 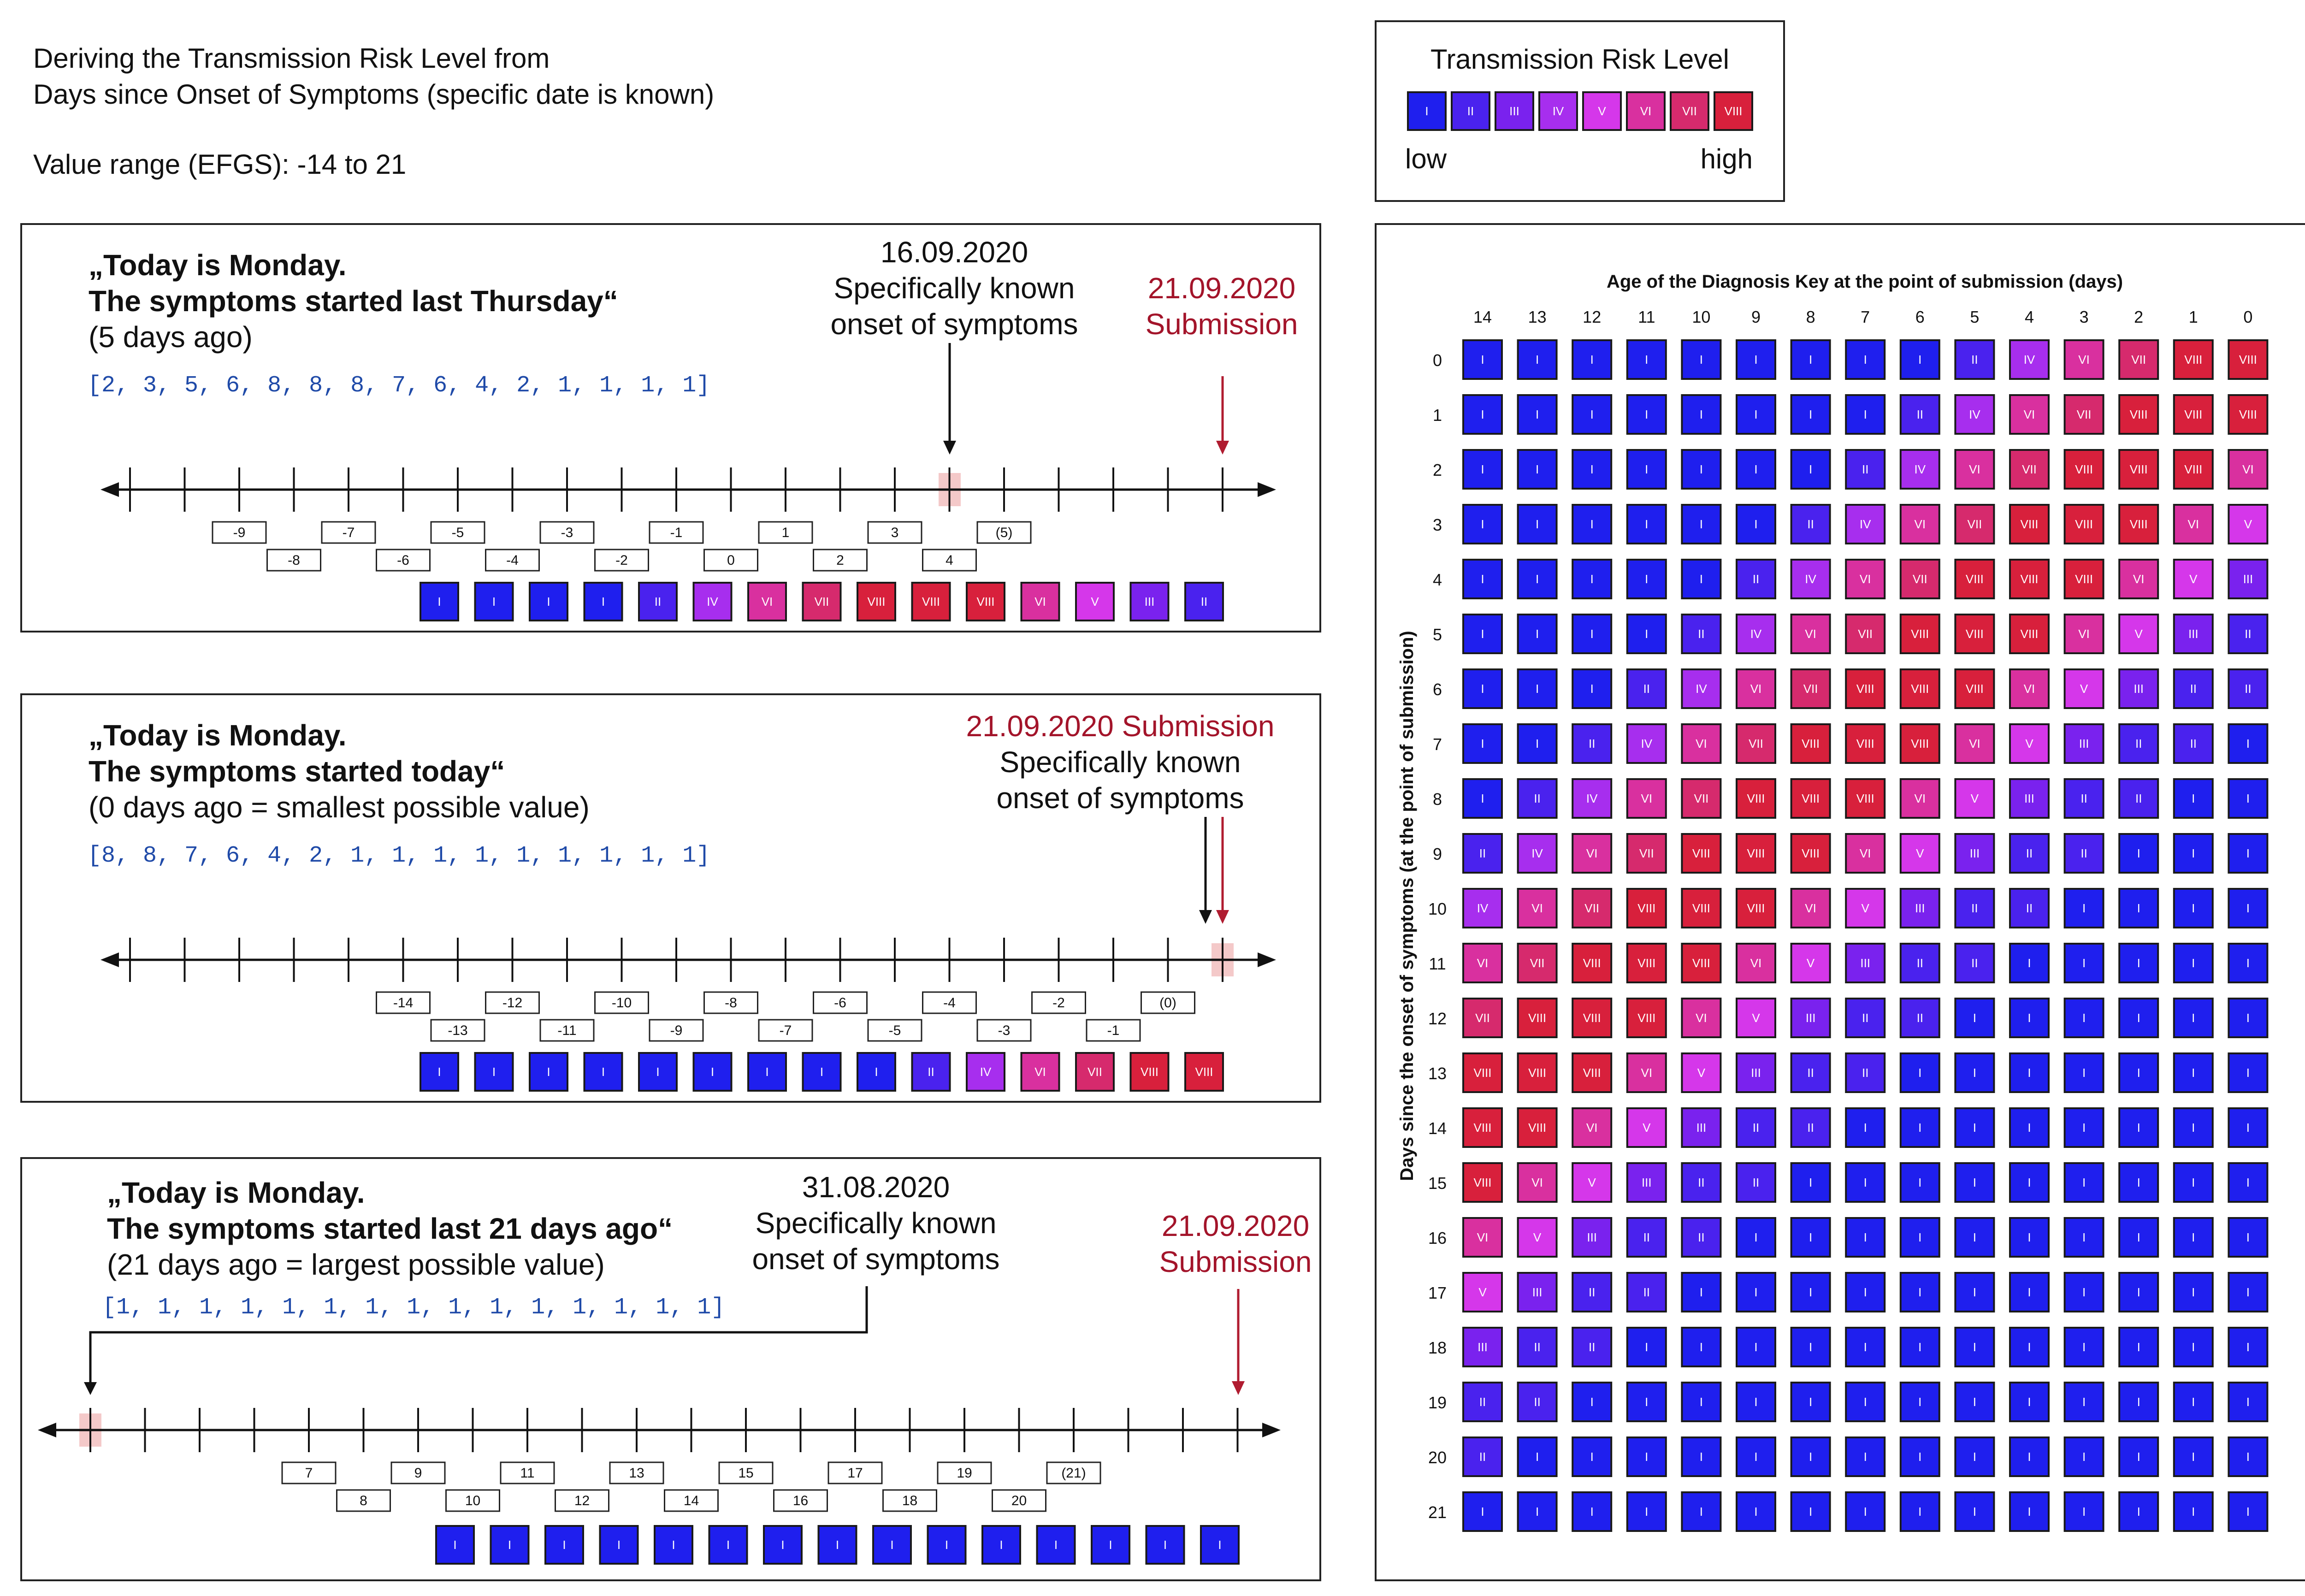 I want to click on scenario-2-risk-box-label: VII, so click(x=1094, y=1072).